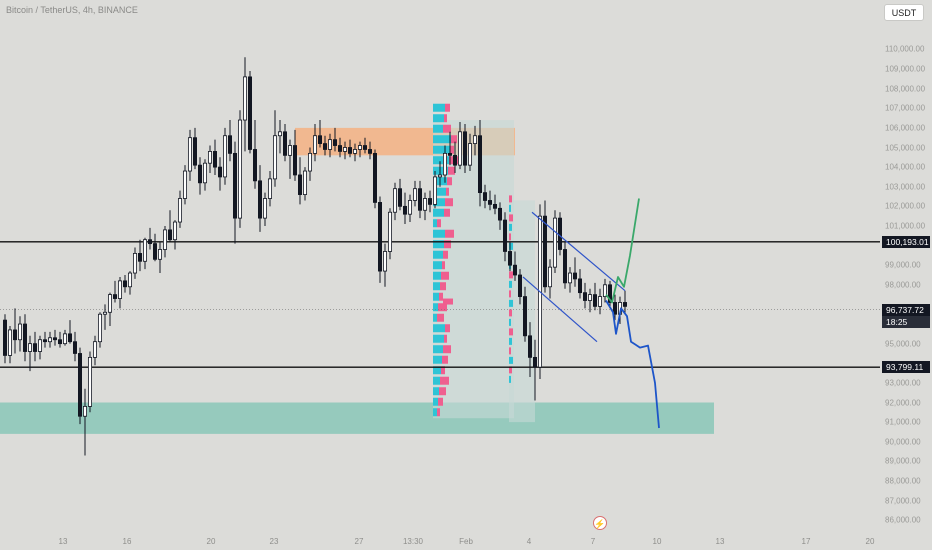 The height and width of the screenshot is (550, 932). What do you see at coordinates (905, 147) in the screenshot?
I see `price-tick-label: 105,000.00` at bounding box center [905, 147].